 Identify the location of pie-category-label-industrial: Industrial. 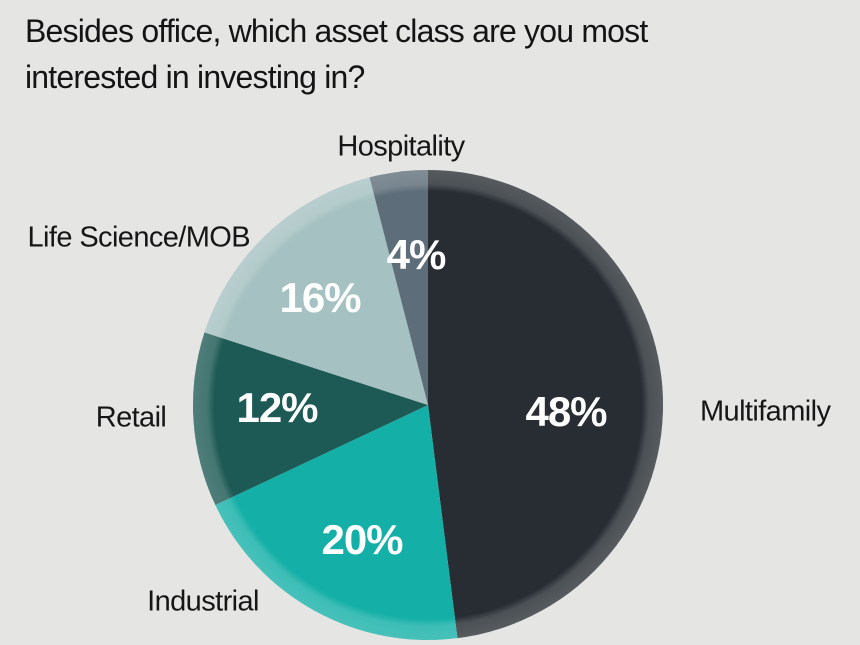
(203, 601).